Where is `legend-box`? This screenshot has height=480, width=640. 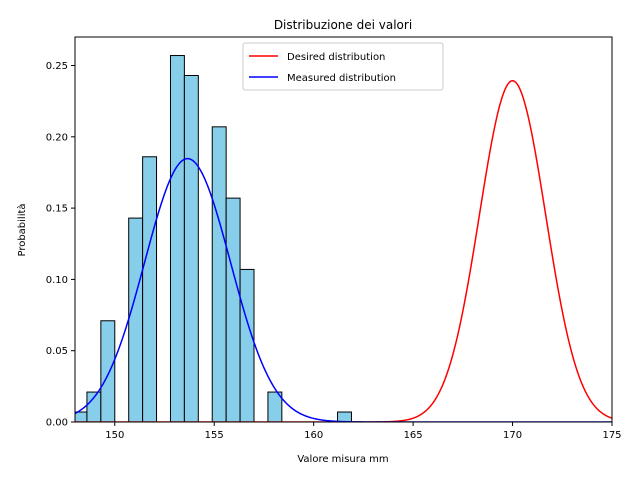 legend-box is located at coordinates (343, 66).